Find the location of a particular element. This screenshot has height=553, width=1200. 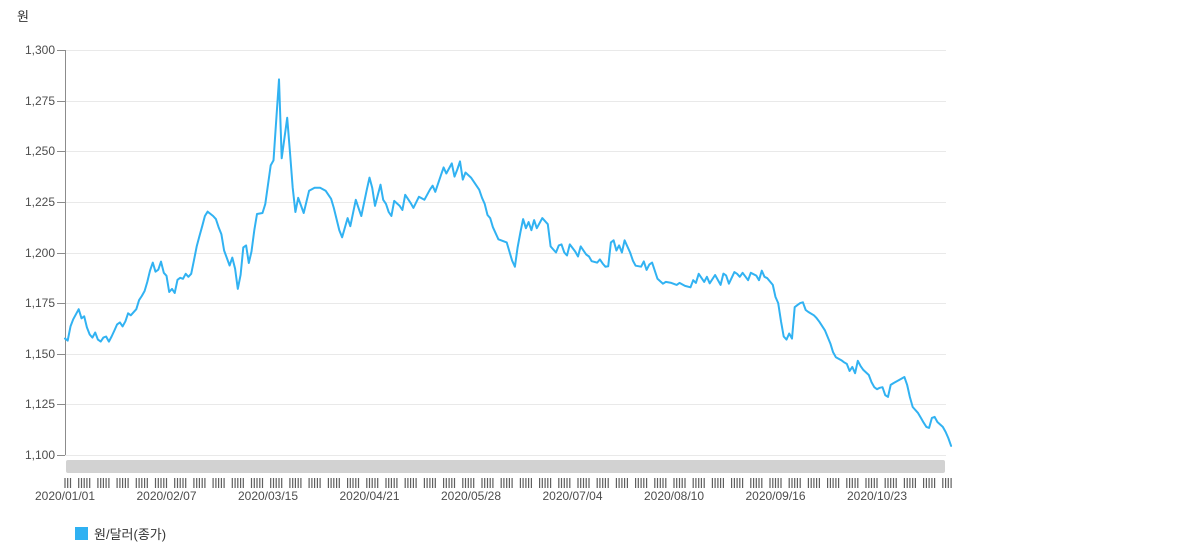

y-axis-unit-label: 원 is located at coordinates (23, 16).